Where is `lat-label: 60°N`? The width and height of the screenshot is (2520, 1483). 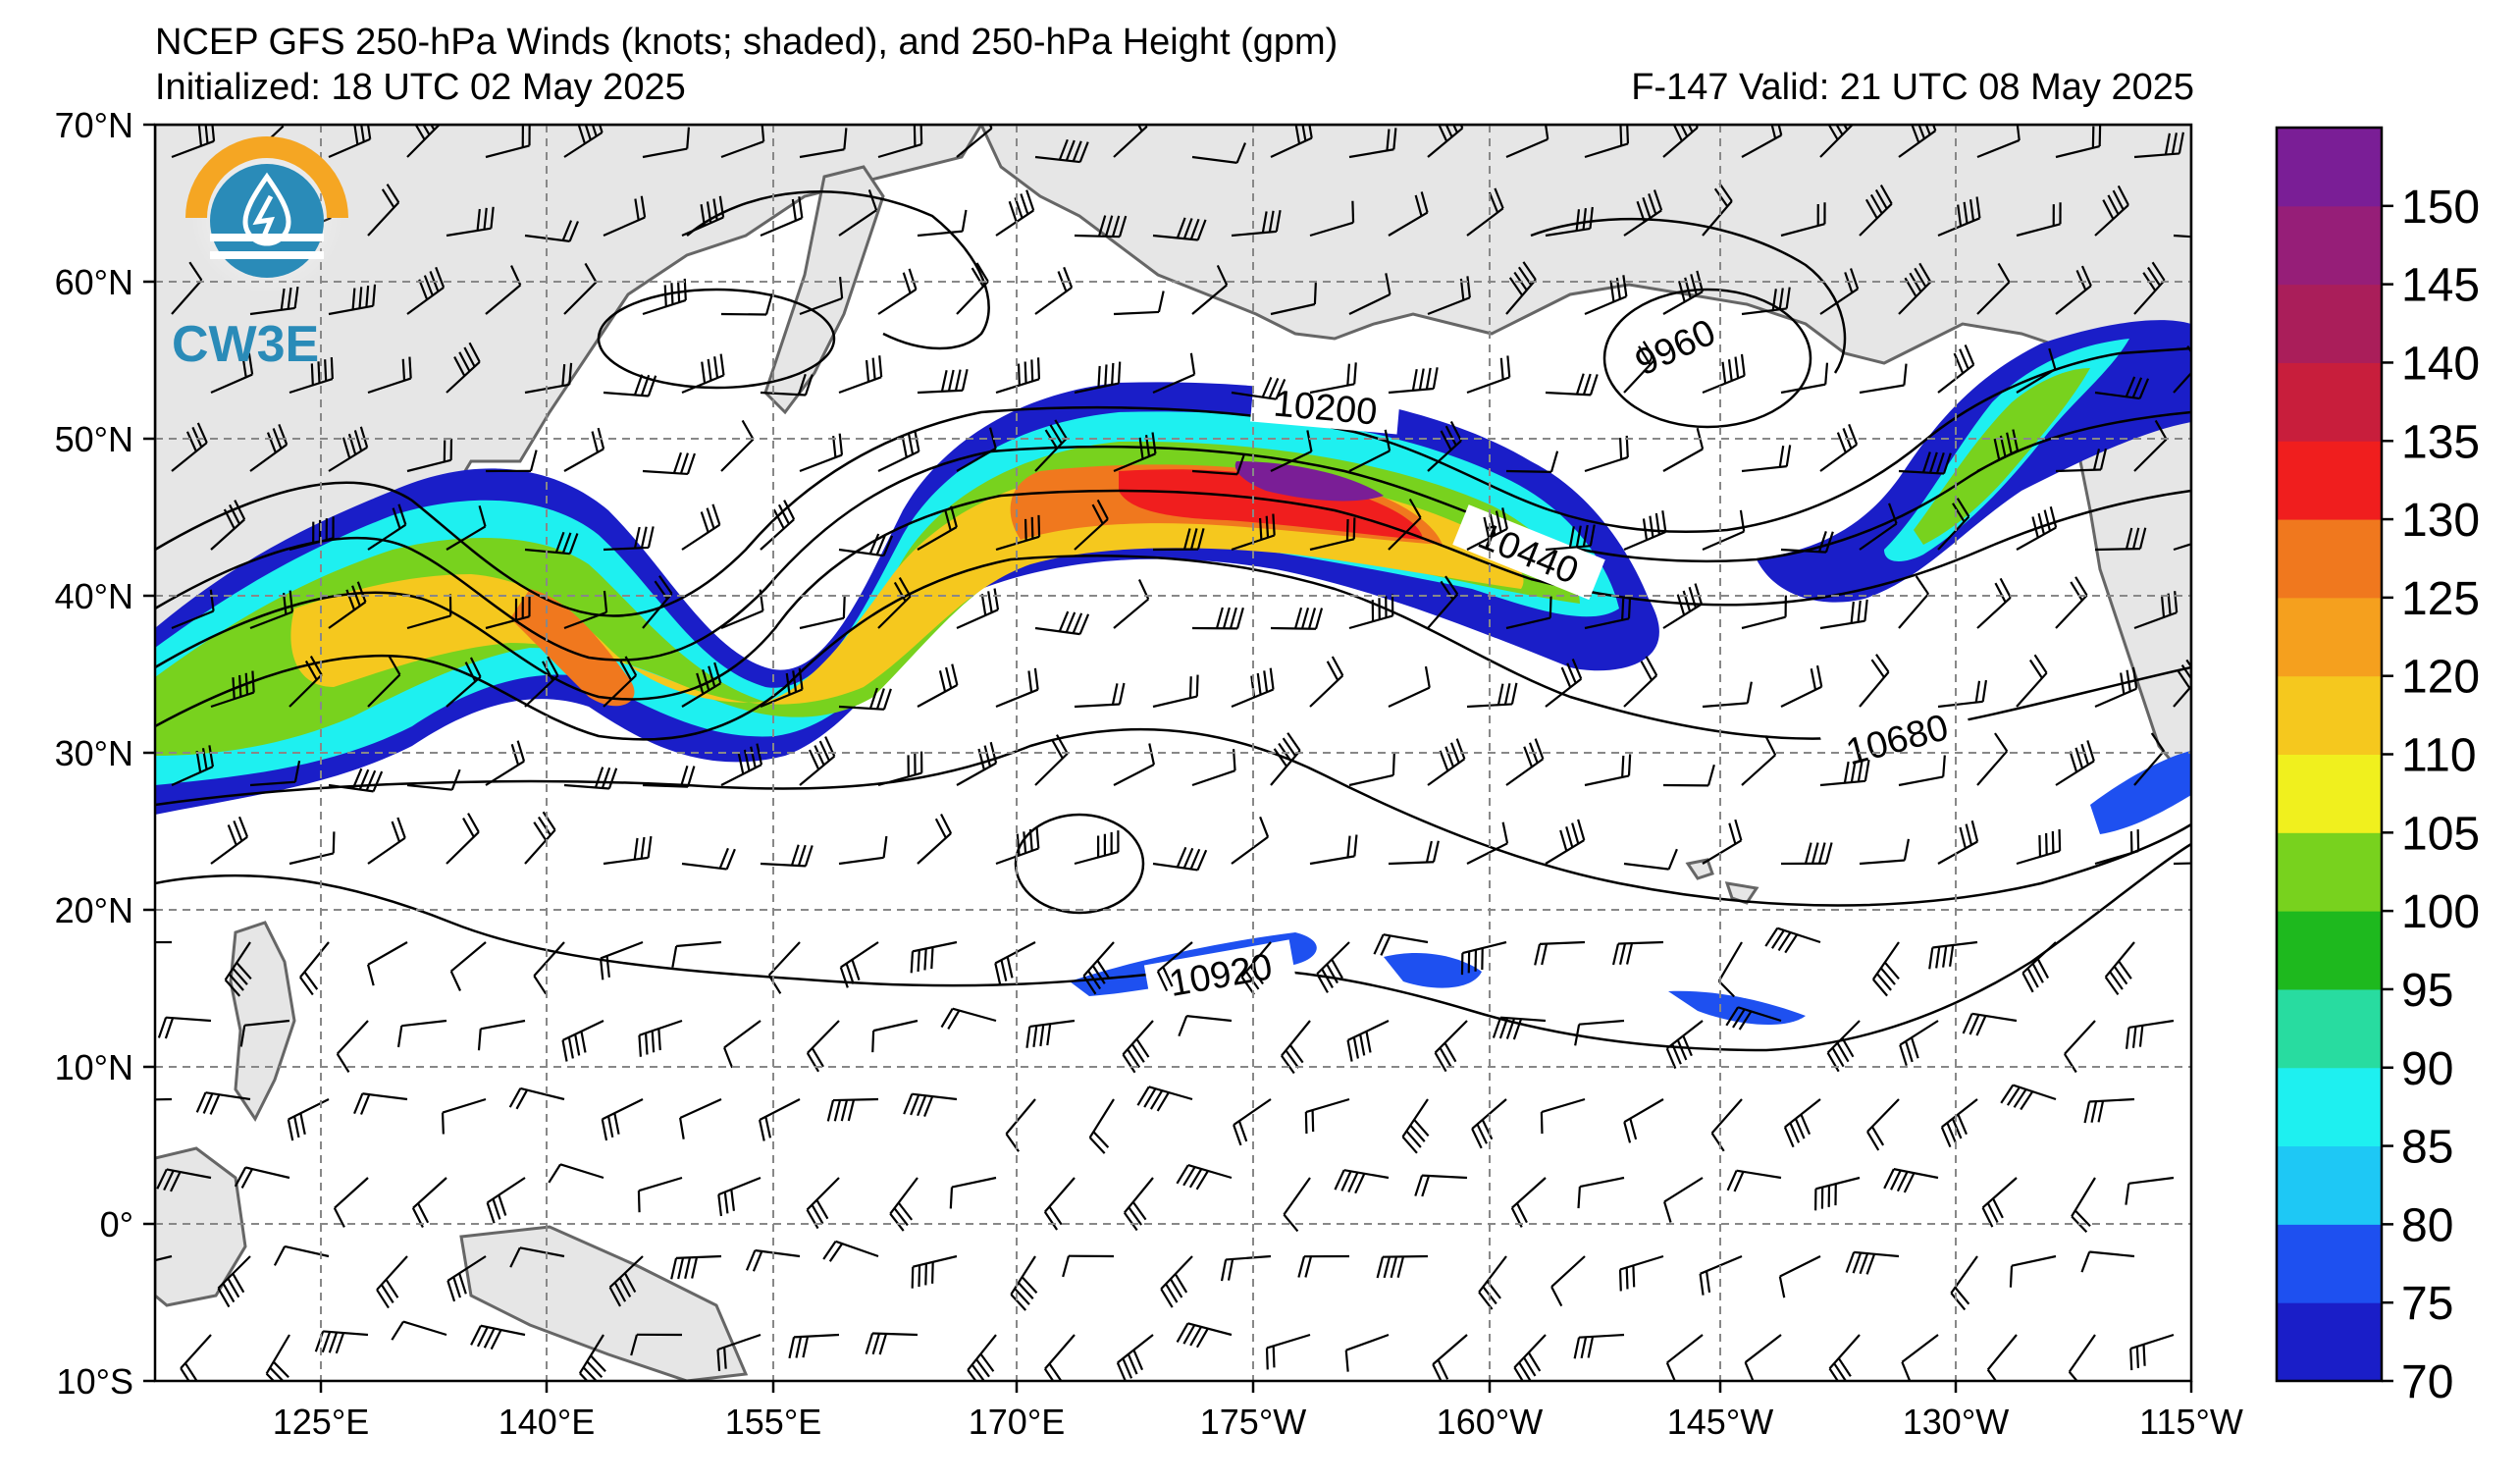 lat-label: 60°N is located at coordinates (94, 282).